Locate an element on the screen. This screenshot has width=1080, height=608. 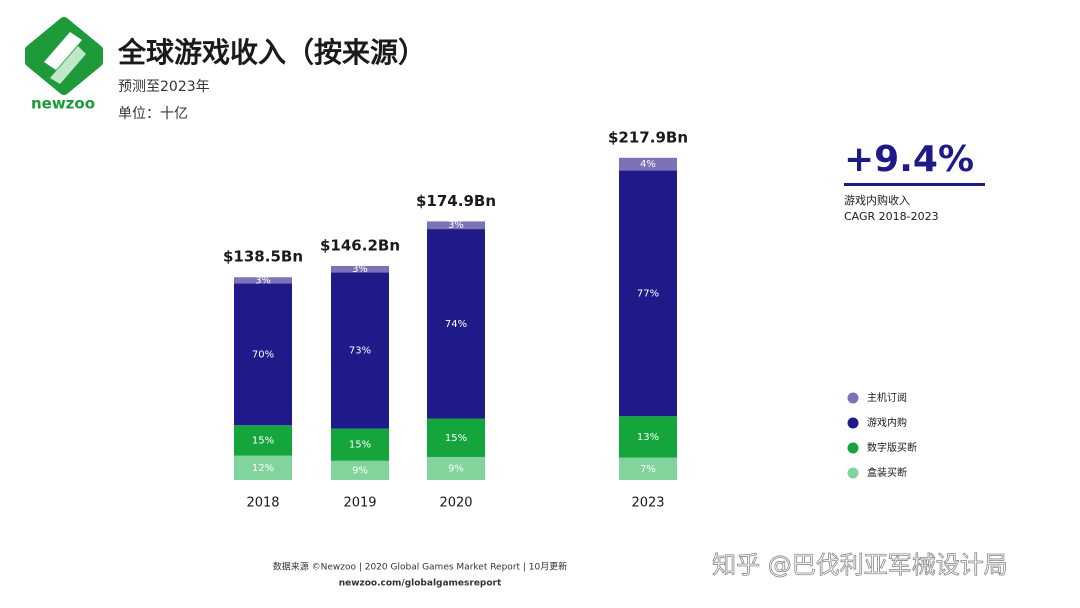
segment-label: 7% is located at coordinates (648, 469).